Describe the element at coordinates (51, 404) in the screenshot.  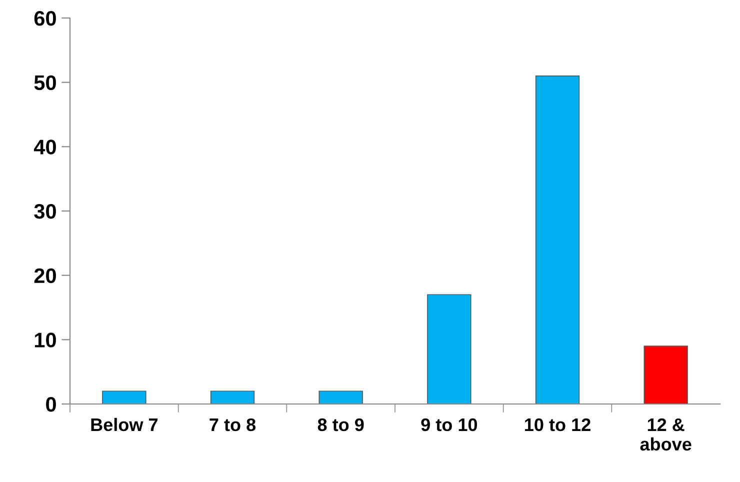
I see `y-tick-label: 0` at that location.